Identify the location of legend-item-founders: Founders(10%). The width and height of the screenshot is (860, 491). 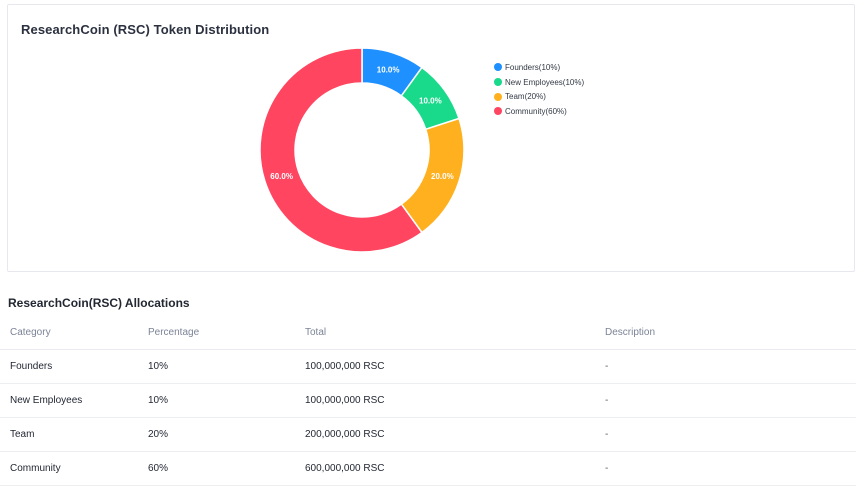
(539, 67).